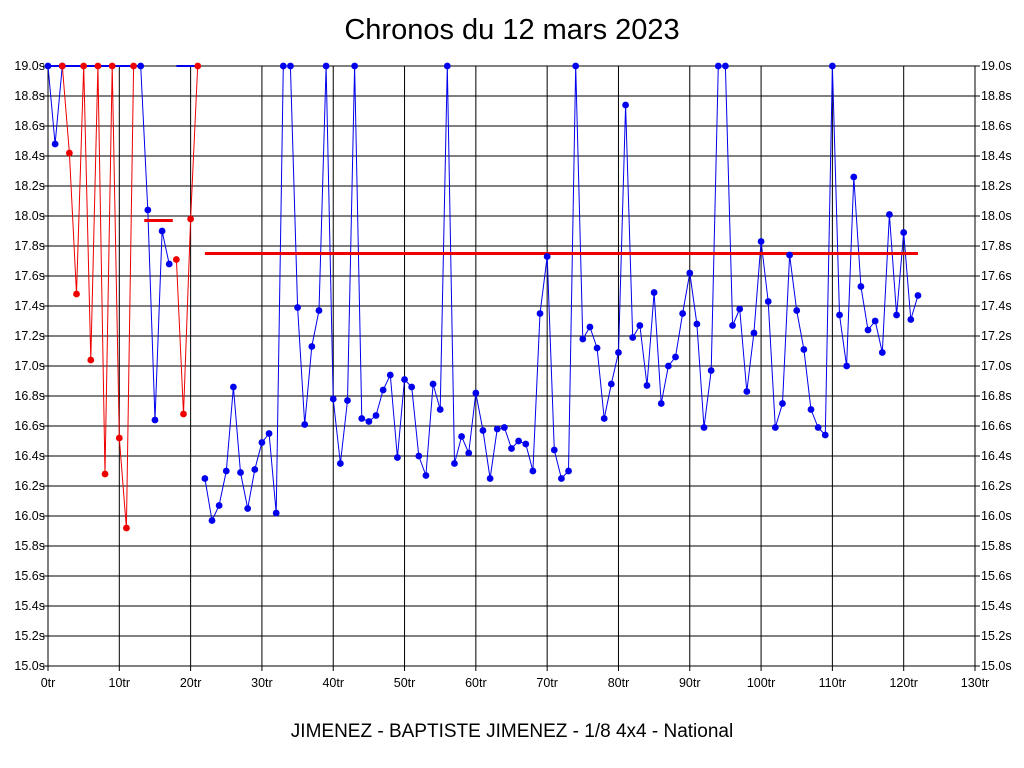 The width and height of the screenshot is (1024, 768). I want to click on x-tick-label: 20tr, so click(191, 683).